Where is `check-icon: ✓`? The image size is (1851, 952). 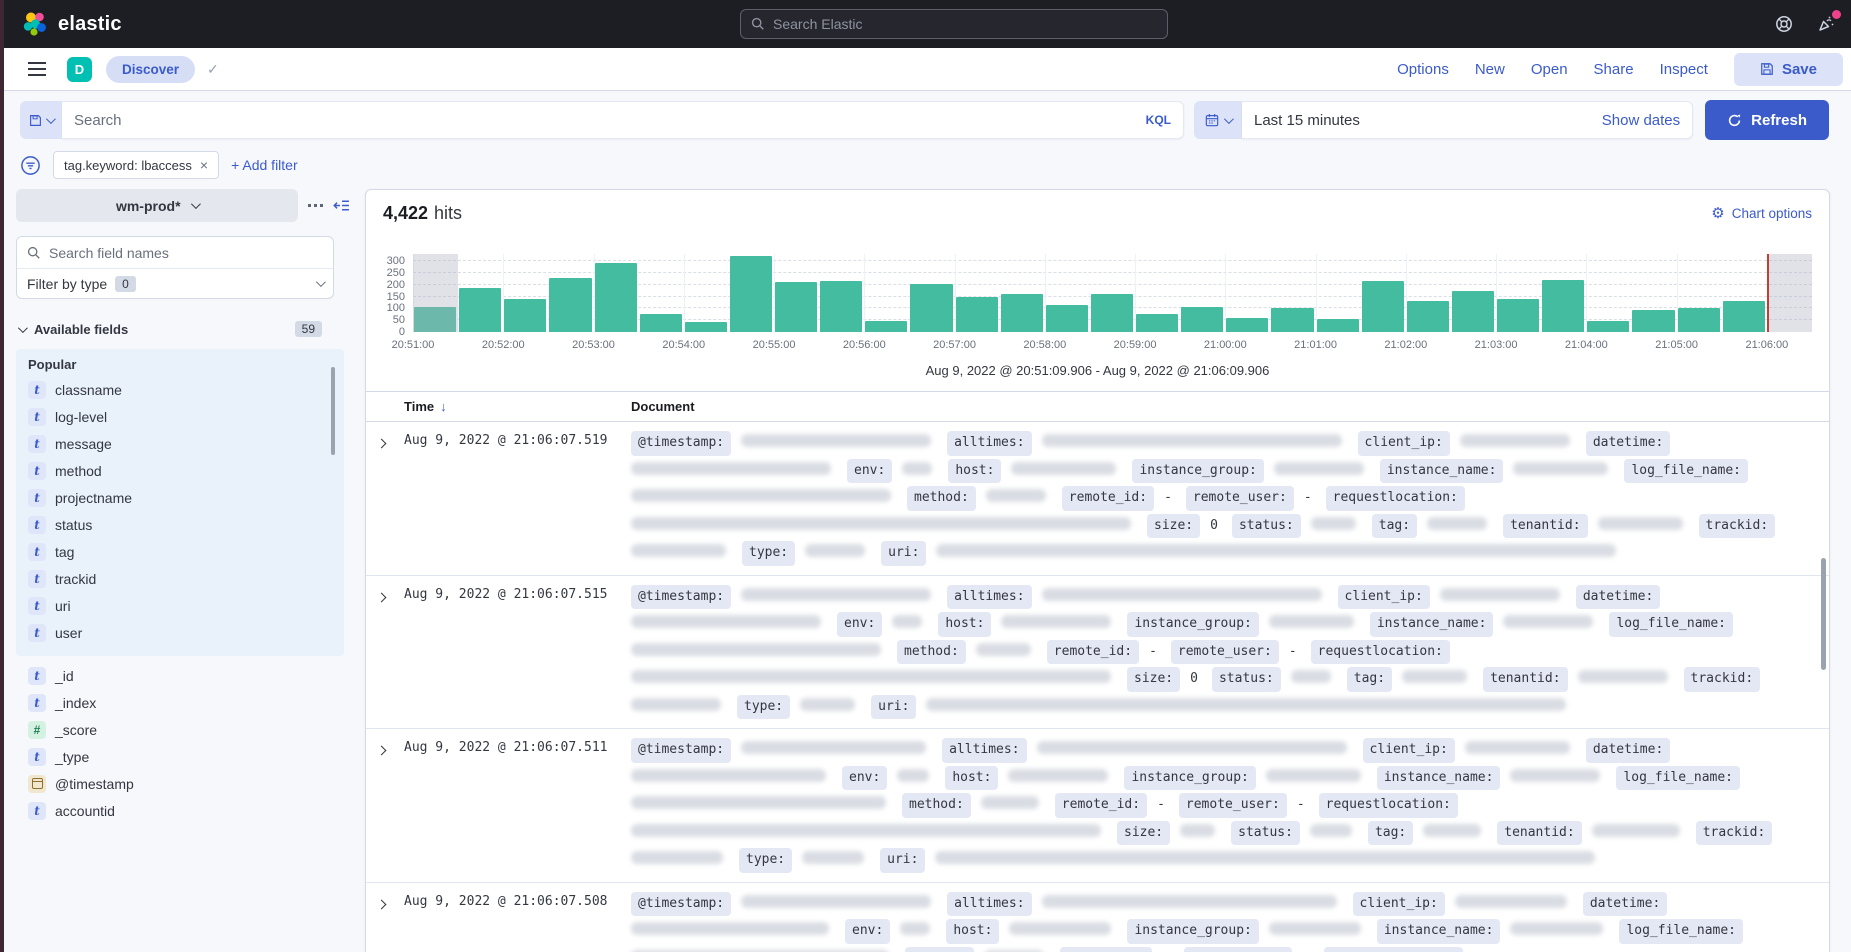 check-icon: ✓ is located at coordinates (213, 68).